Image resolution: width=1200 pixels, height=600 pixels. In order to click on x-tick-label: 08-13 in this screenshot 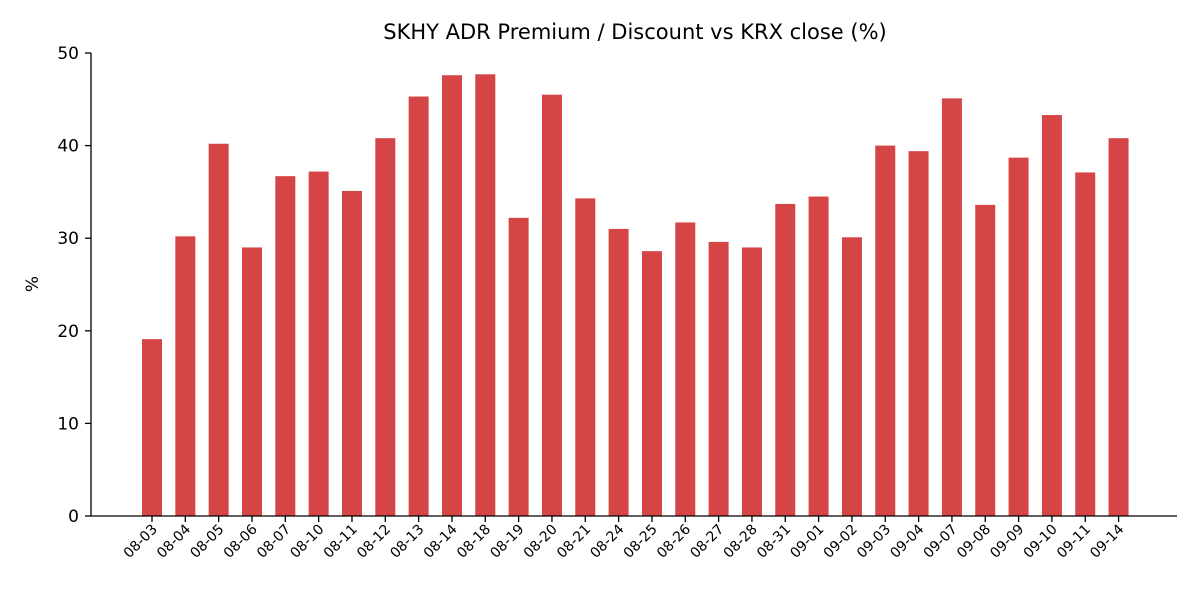, I will do `click(407, 542)`.